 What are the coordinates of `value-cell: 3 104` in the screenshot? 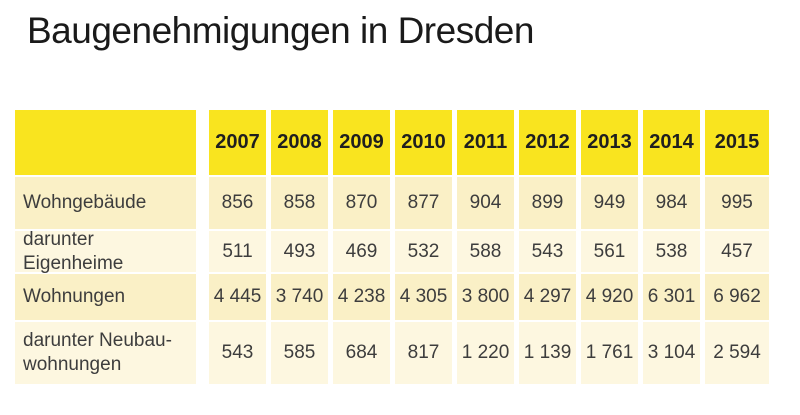 It's located at (671, 353).